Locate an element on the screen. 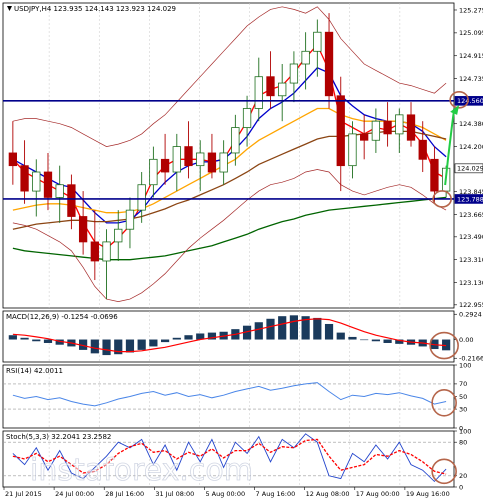  annotations is located at coordinates (449, 288).